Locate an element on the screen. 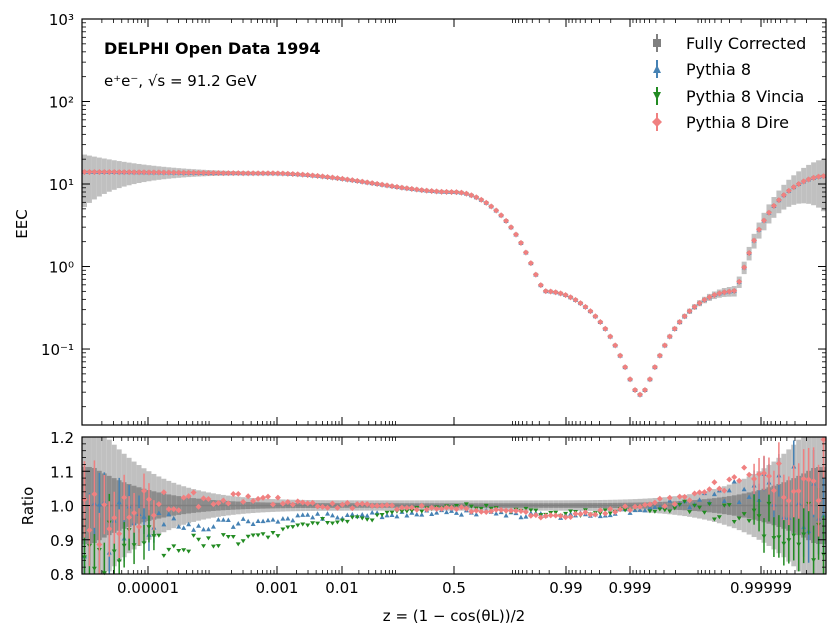 Image resolution: width=837 pixels, height=637 pixels. ratio-y-tick-label: 1.2 is located at coordinates (62, 438).